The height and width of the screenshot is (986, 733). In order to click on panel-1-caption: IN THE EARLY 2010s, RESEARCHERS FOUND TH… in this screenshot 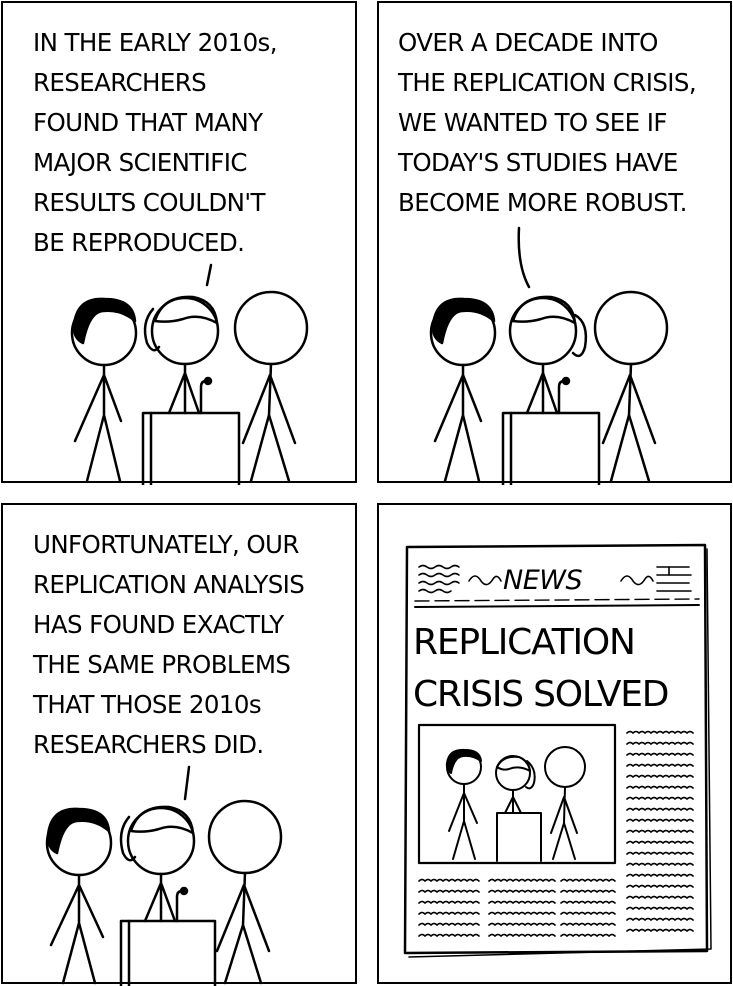, I will do `click(155, 143)`.